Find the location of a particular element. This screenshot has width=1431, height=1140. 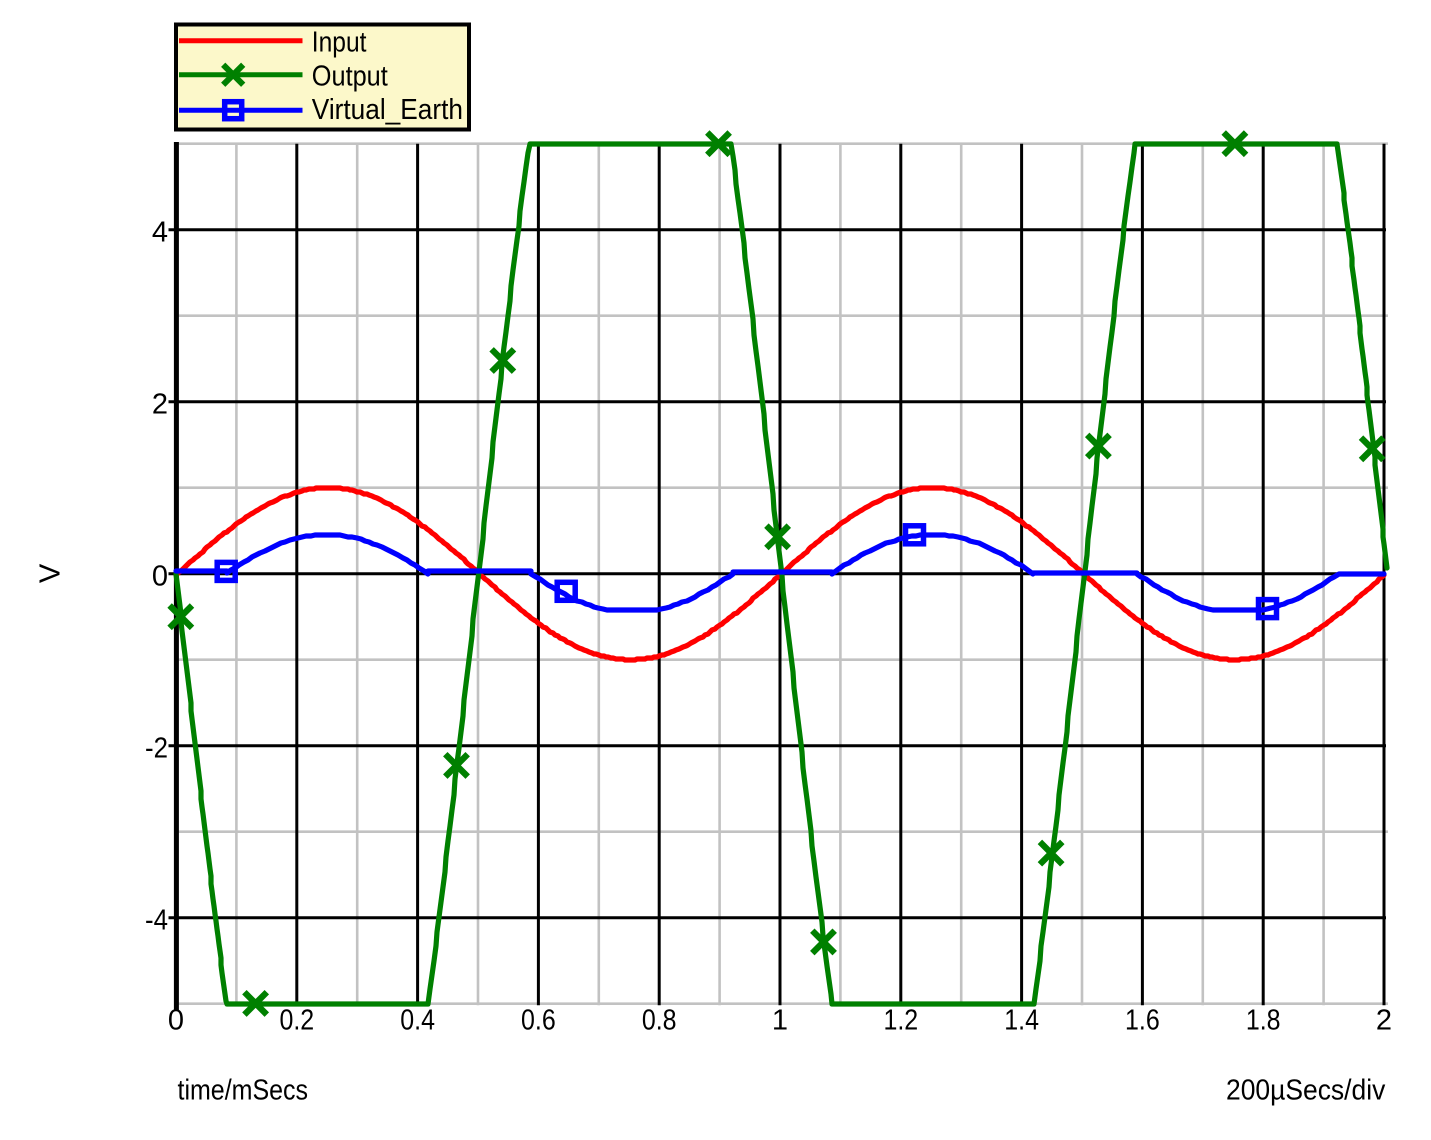

svg-text: Output is located at coordinates (350, 75).